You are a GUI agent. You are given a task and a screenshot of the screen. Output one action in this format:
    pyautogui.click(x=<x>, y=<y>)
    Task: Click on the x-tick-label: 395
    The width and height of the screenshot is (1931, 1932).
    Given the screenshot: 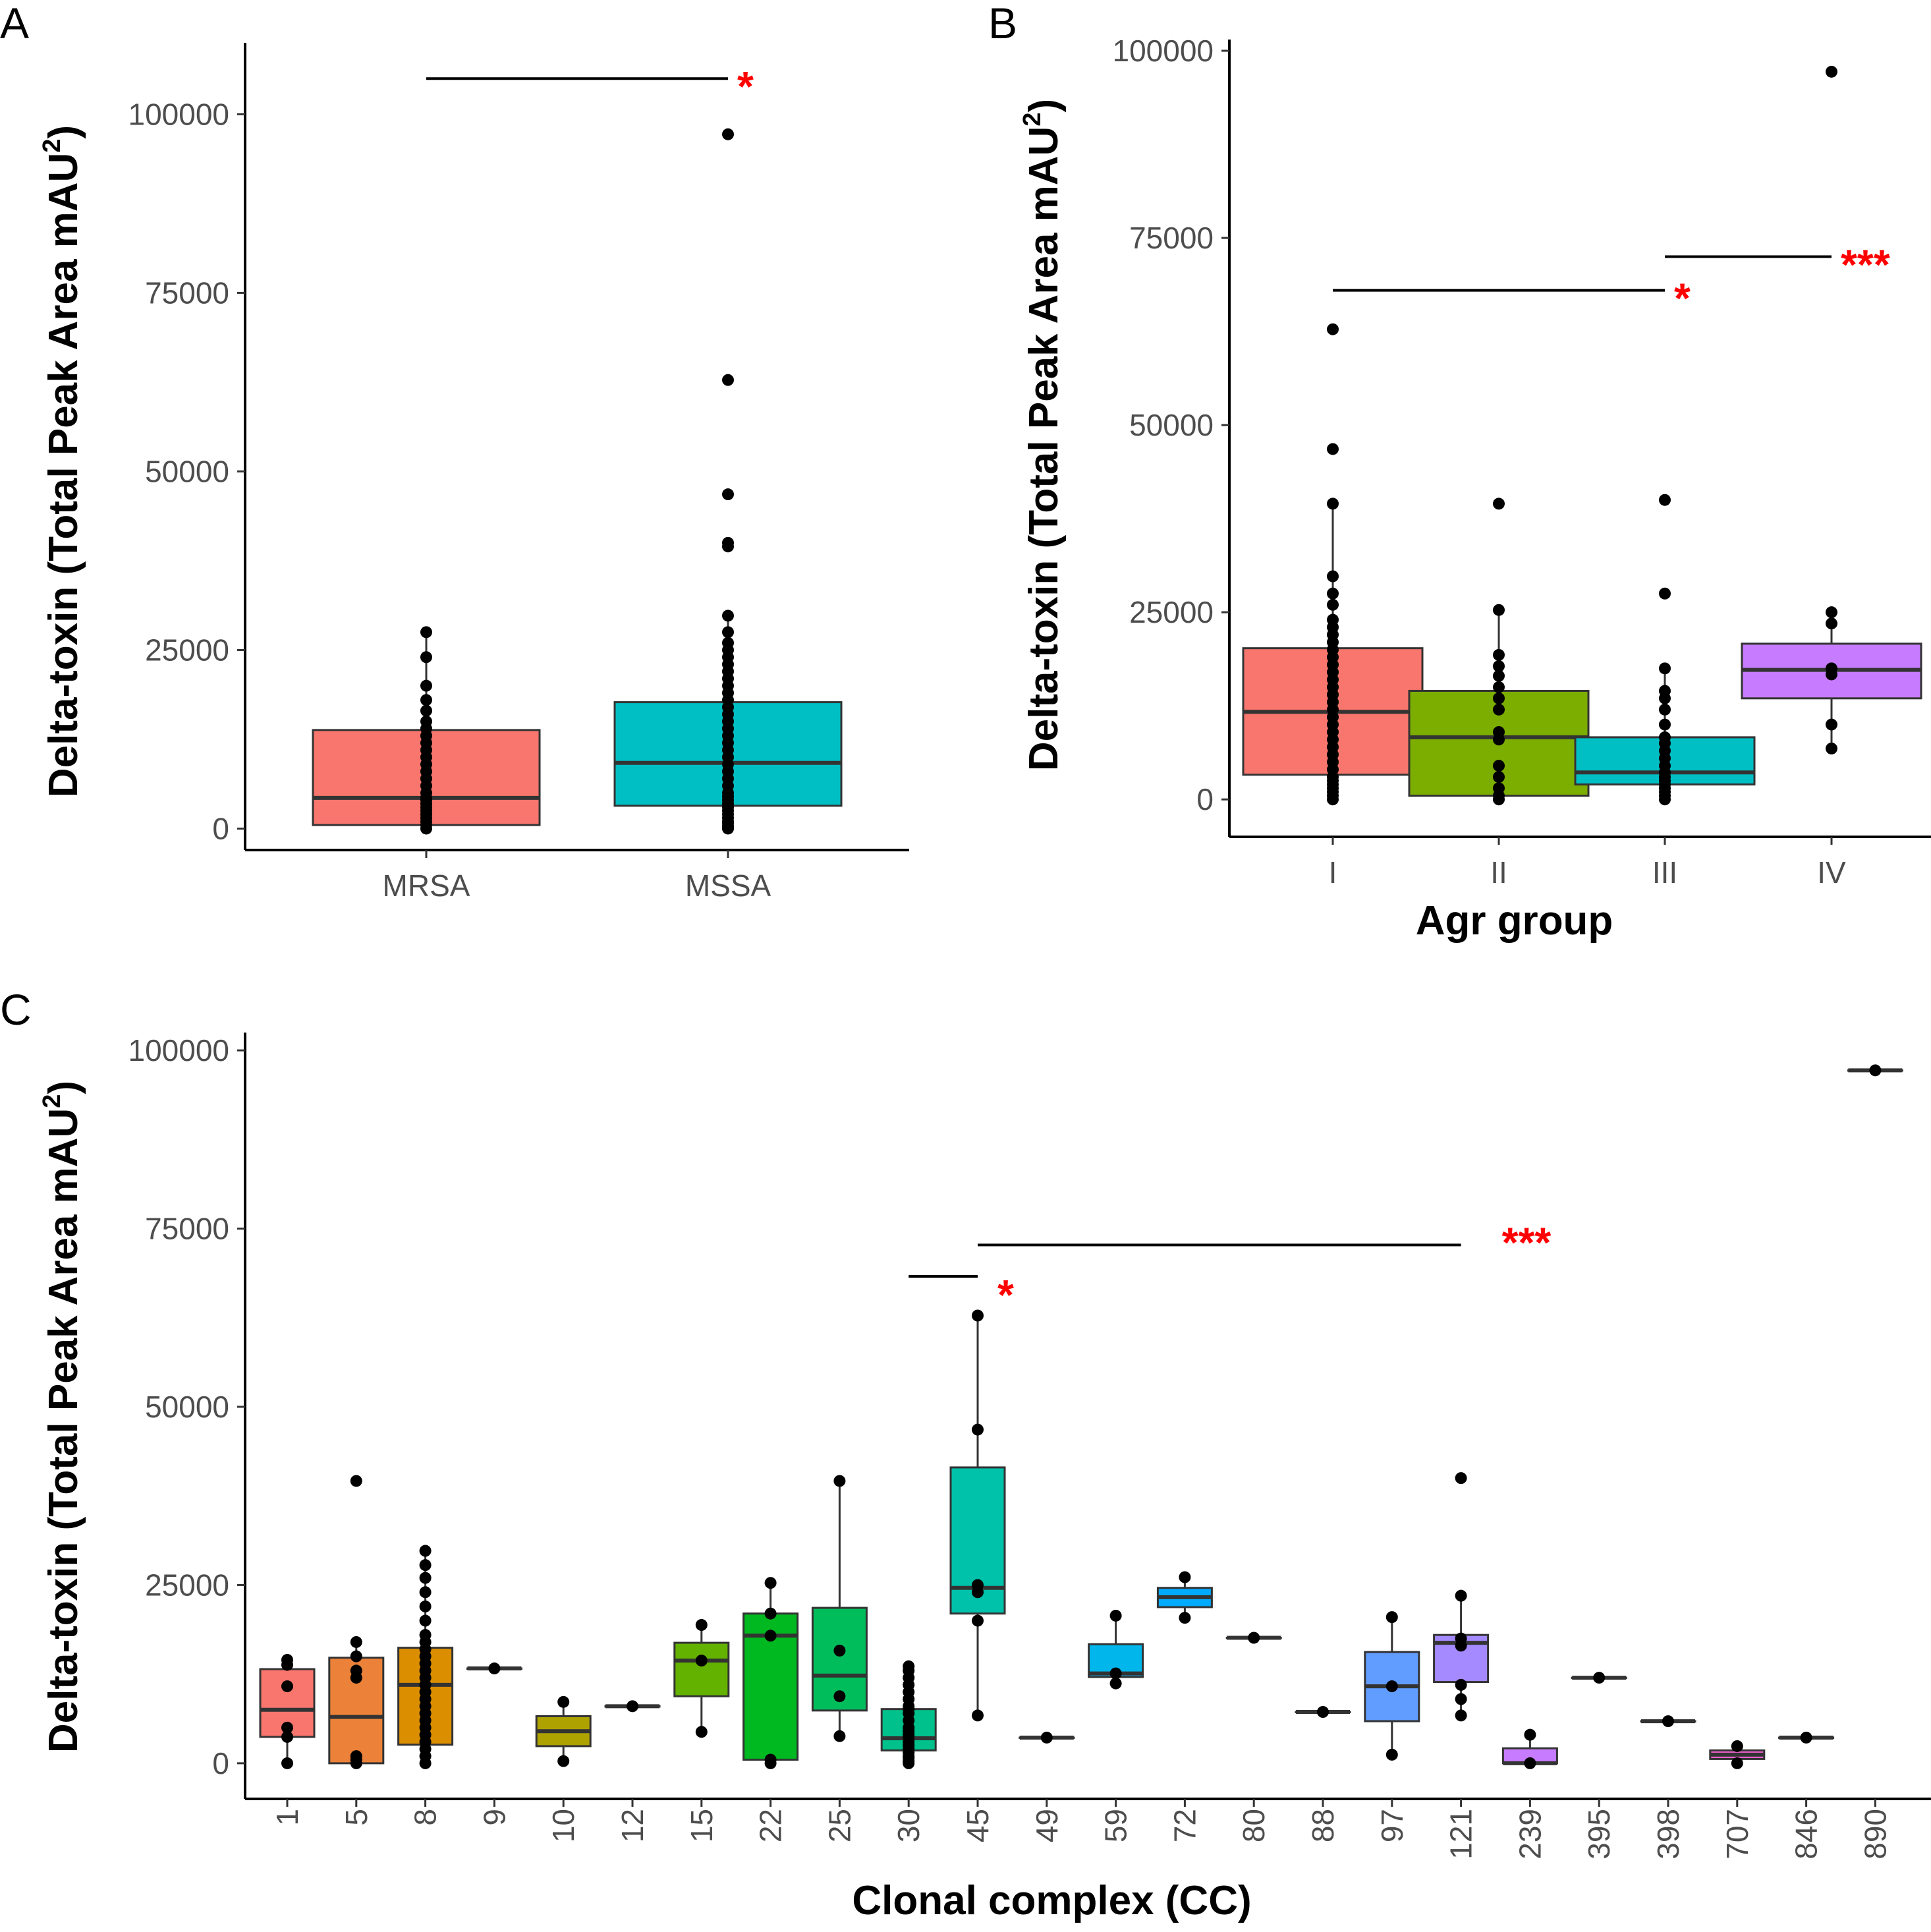 What is the action you would take?
    pyautogui.click(x=1599, y=1835)
    